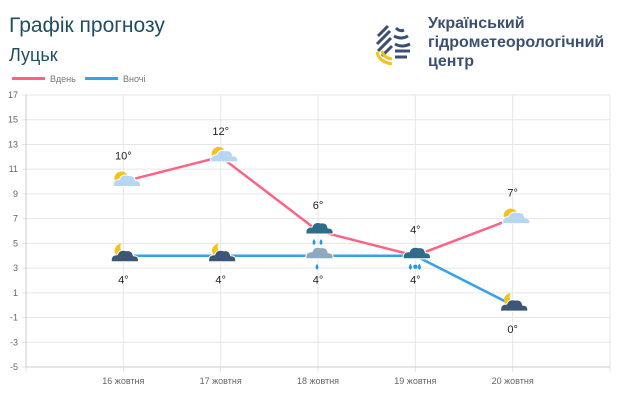 The width and height of the screenshot is (620, 415). Describe the element at coordinates (13, 95) in the screenshot. I see `y-tick-label: 17` at that location.